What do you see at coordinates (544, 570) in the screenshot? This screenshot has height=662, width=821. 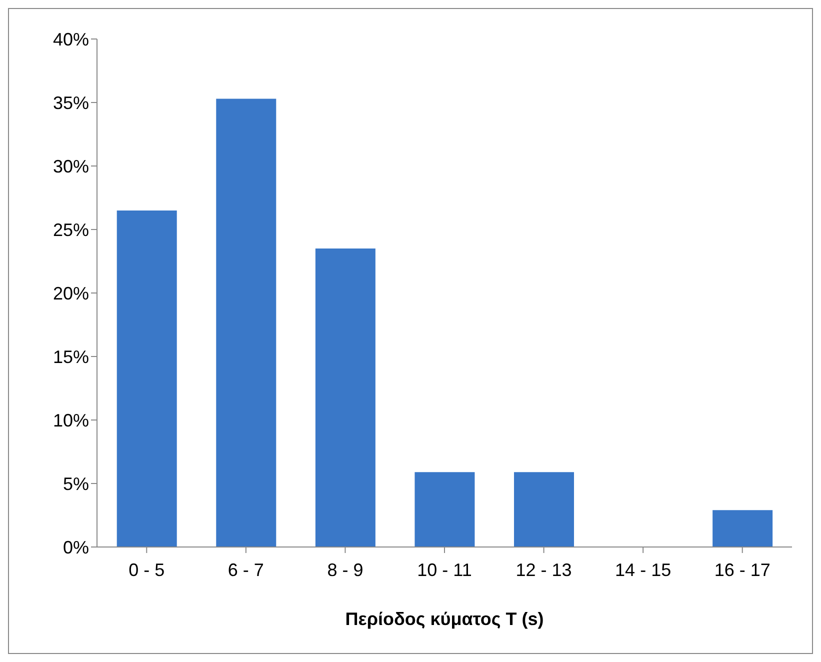 I see `x-tick-label: 12 - 13` at bounding box center [544, 570].